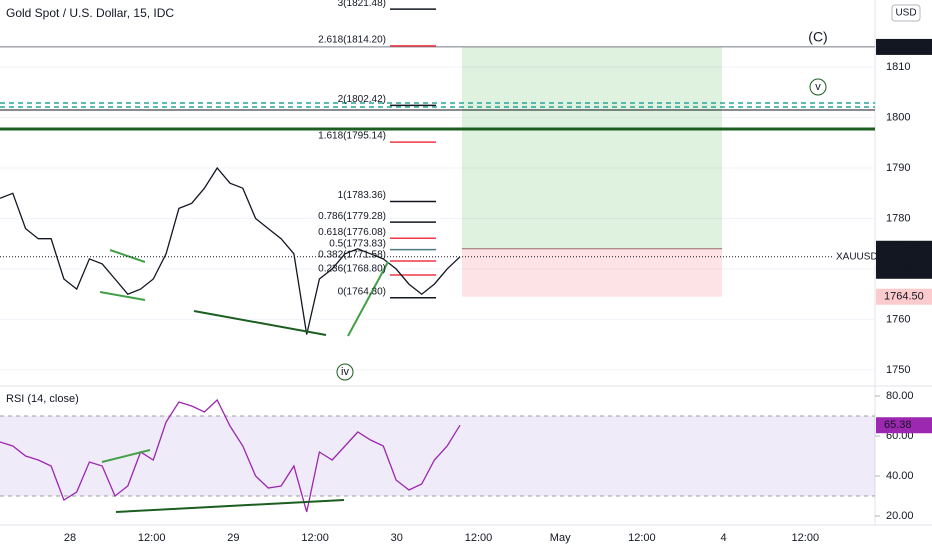 This screenshot has height=555, width=932. What do you see at coordinates (898, 117) in the screenshot?
I see `y-tick-label: 1800` at bounding box center [898, 117].